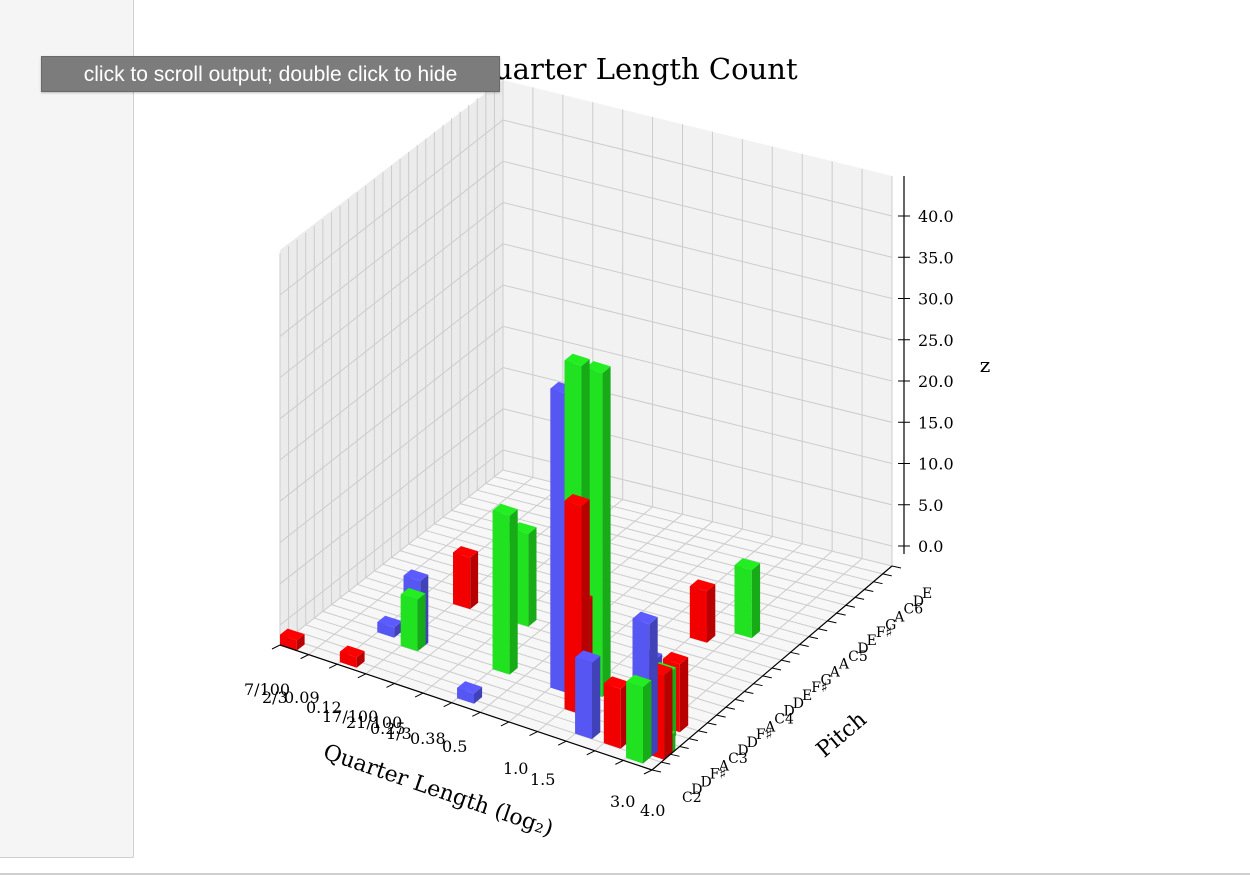  I want to click on x-tick-label: 0.09, so click(302, 697).